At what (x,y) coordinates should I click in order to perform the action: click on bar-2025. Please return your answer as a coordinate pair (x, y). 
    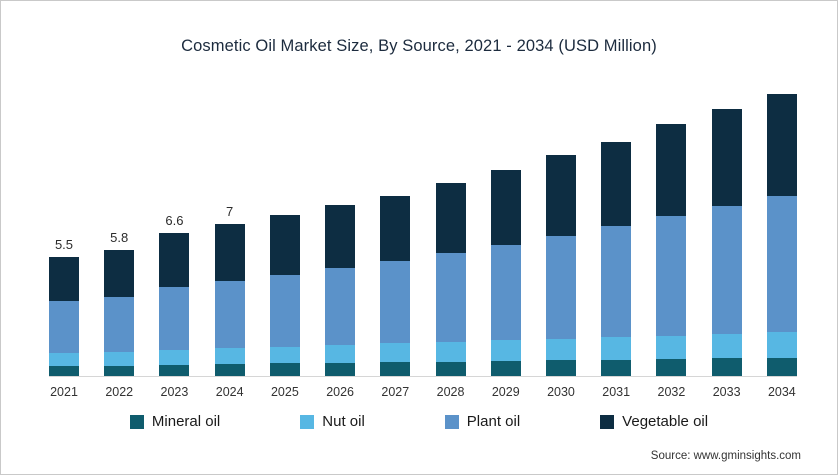
    Looking at the image, I should click on (284, 285).